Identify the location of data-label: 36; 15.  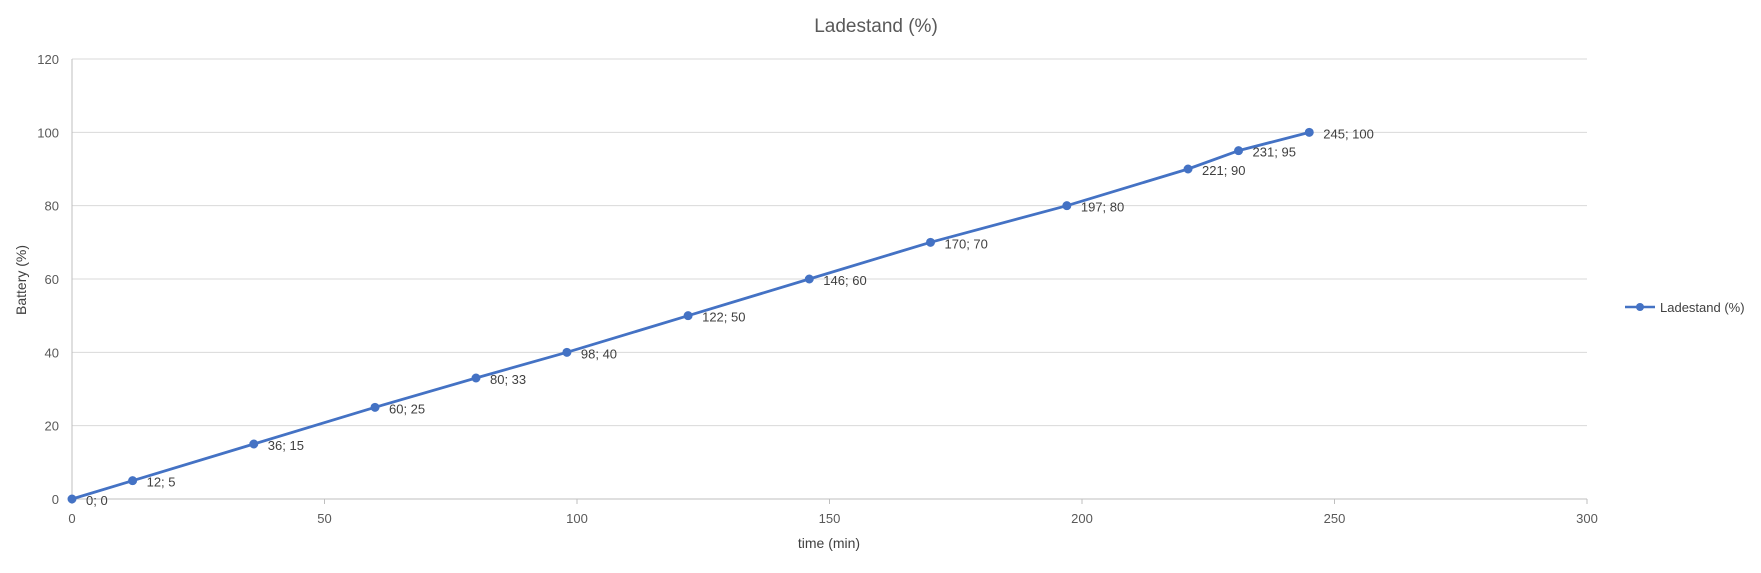
(286, 445).